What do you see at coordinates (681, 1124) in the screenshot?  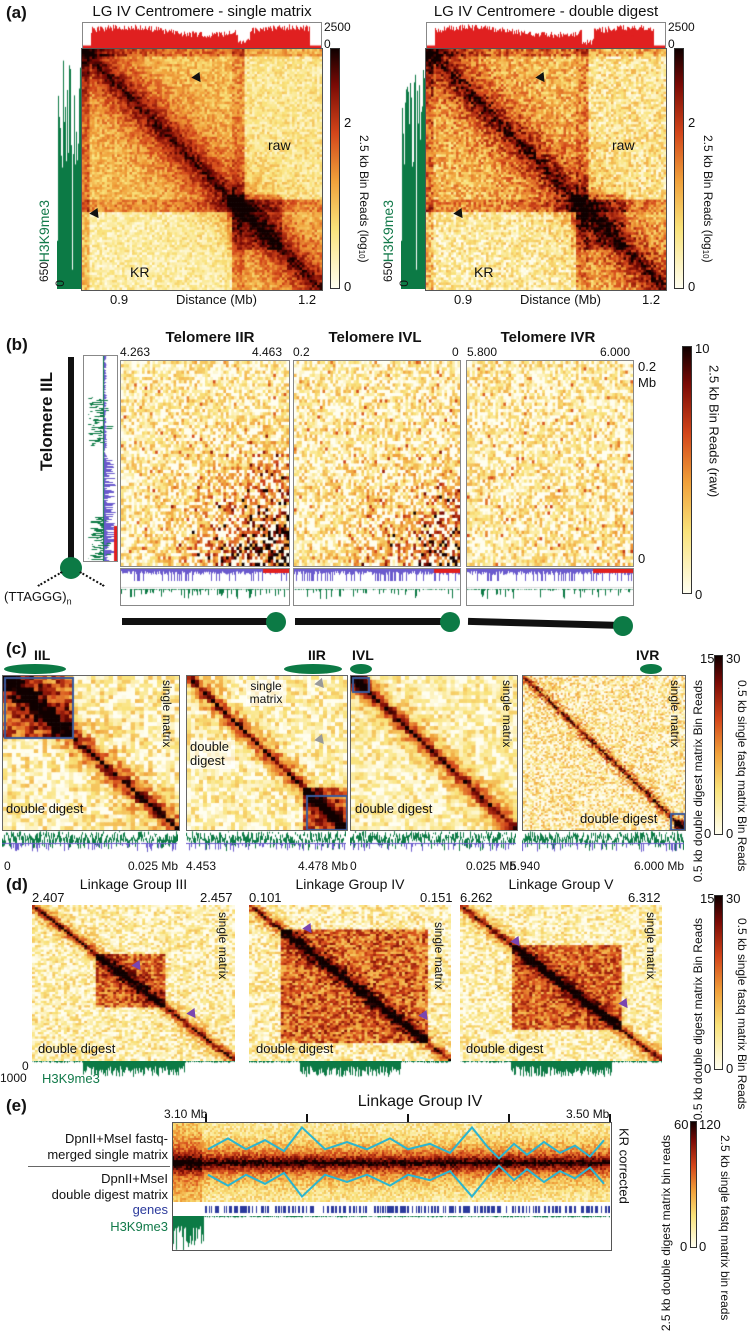 I see `cbar-left-max: 60` at bounding box center [681, 1124].